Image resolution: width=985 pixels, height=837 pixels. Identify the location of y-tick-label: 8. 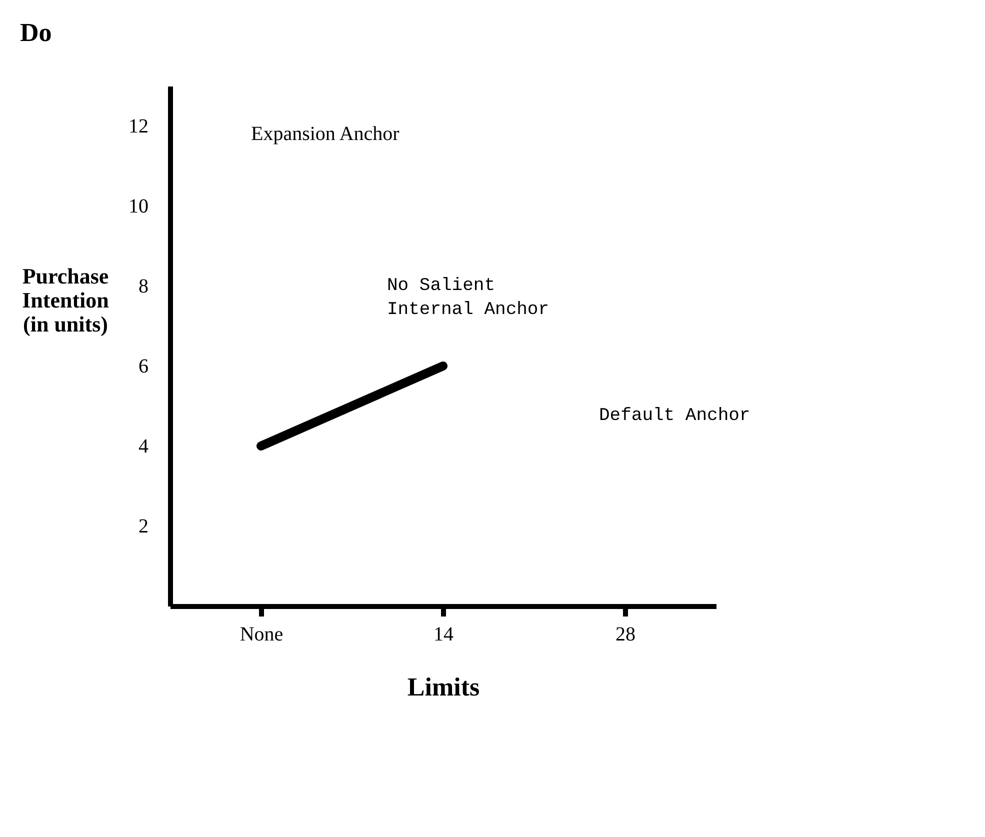
(143, 287).